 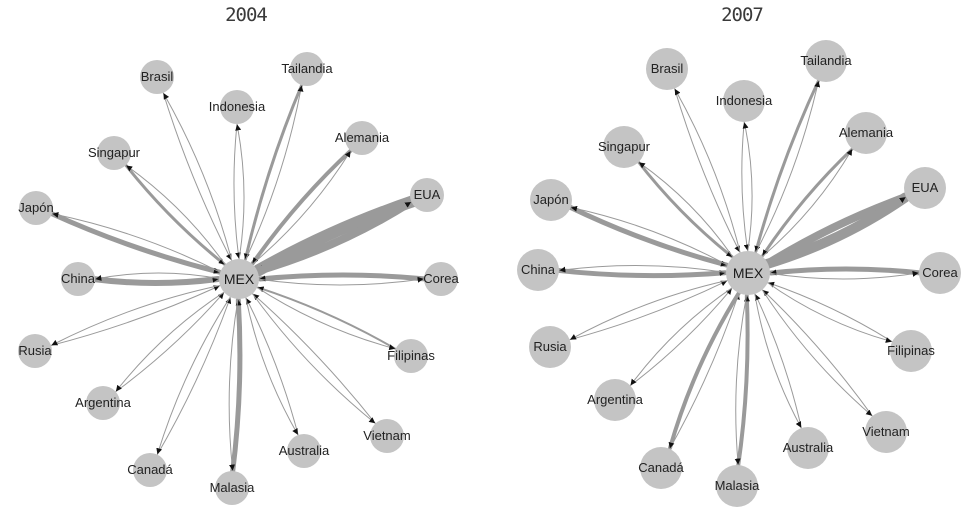 I want to click on panel-title-2004: 2004, so click(x=246, y=15).